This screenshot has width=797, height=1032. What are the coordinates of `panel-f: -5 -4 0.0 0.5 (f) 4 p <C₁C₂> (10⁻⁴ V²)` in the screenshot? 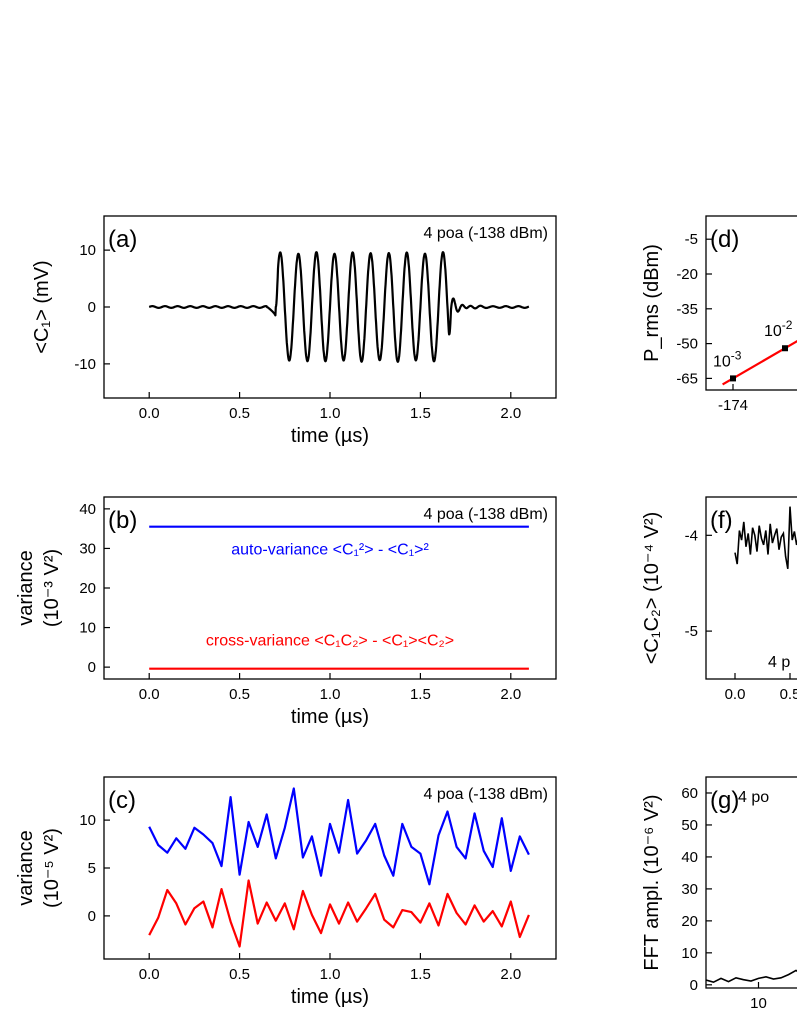 It's located at (719, 599).